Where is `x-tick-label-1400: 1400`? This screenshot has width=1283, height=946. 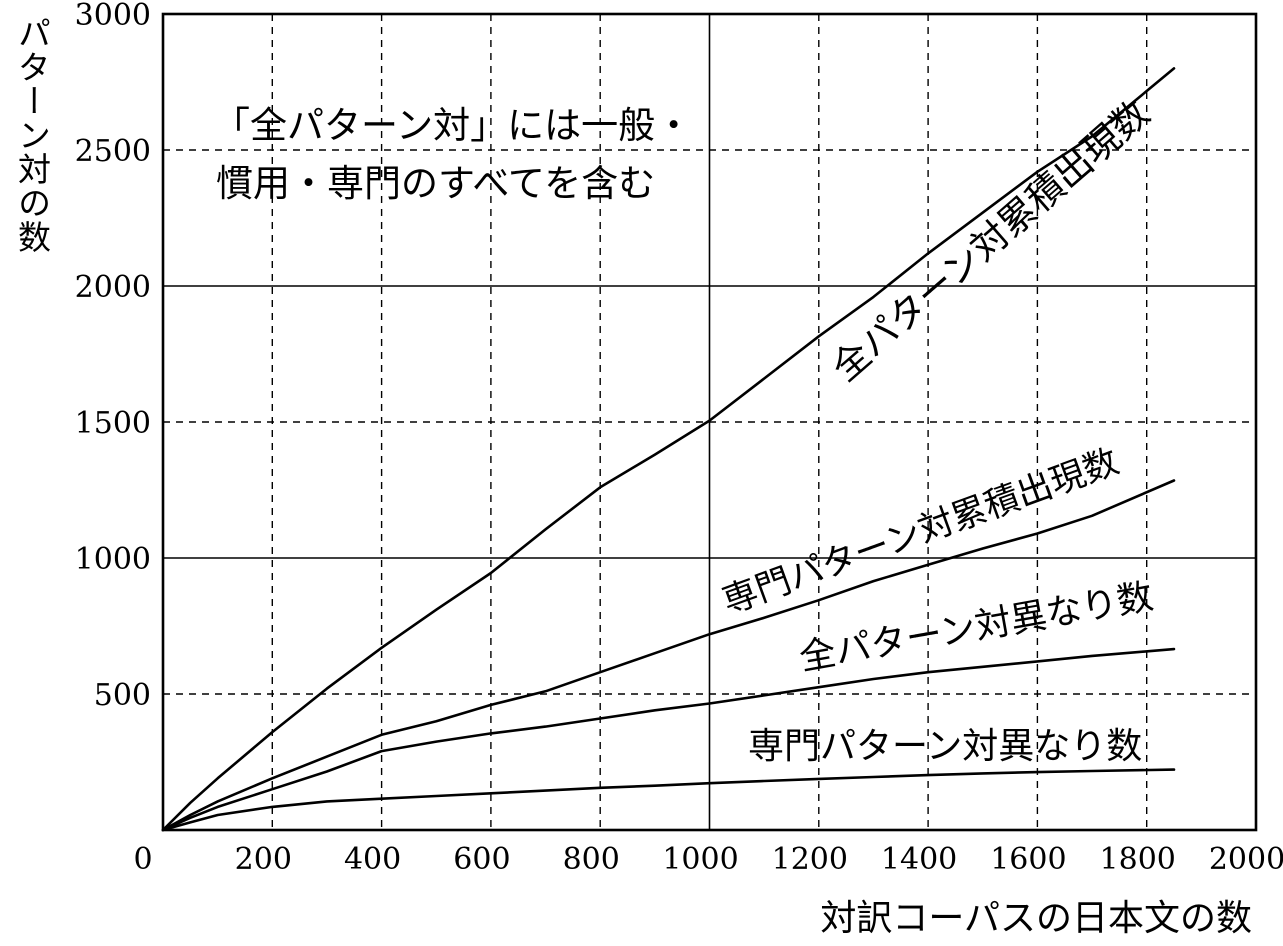 x-tick-label-1400: 1400 is located at coordinates (919, 859).